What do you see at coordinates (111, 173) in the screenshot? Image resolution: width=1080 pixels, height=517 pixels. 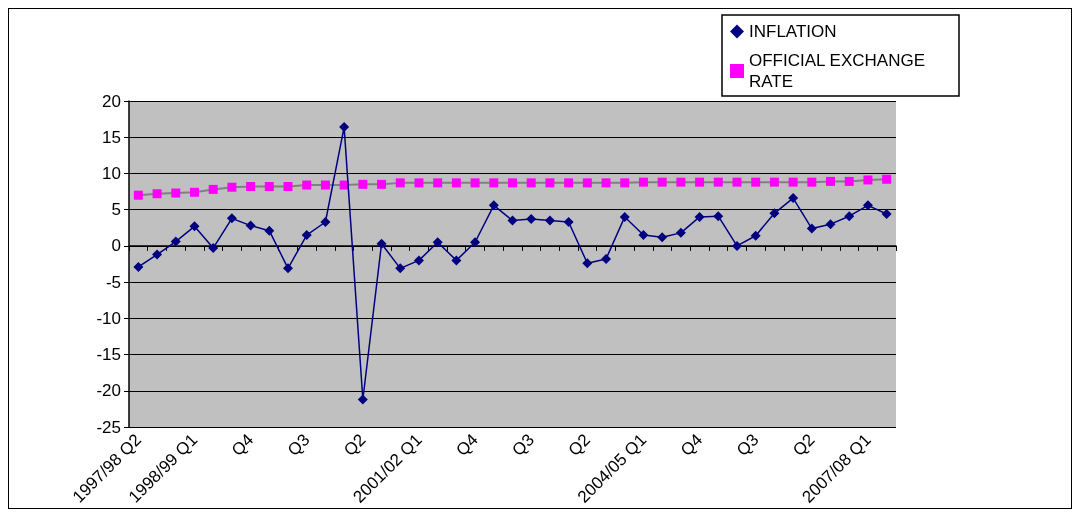 I see `y-tick-label: 10` at bounding box center [111, 173].